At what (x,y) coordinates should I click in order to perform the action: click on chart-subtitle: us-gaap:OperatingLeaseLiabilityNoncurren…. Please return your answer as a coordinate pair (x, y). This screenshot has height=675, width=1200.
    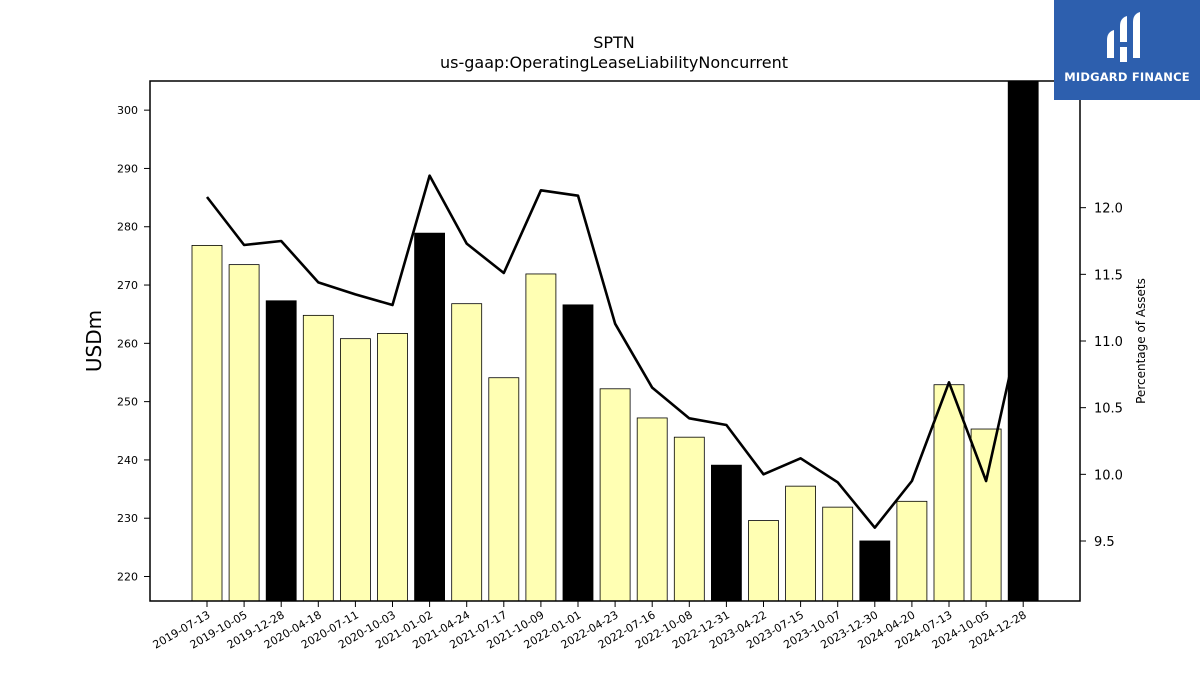
    Looking at the image, I should click on (614, 62).